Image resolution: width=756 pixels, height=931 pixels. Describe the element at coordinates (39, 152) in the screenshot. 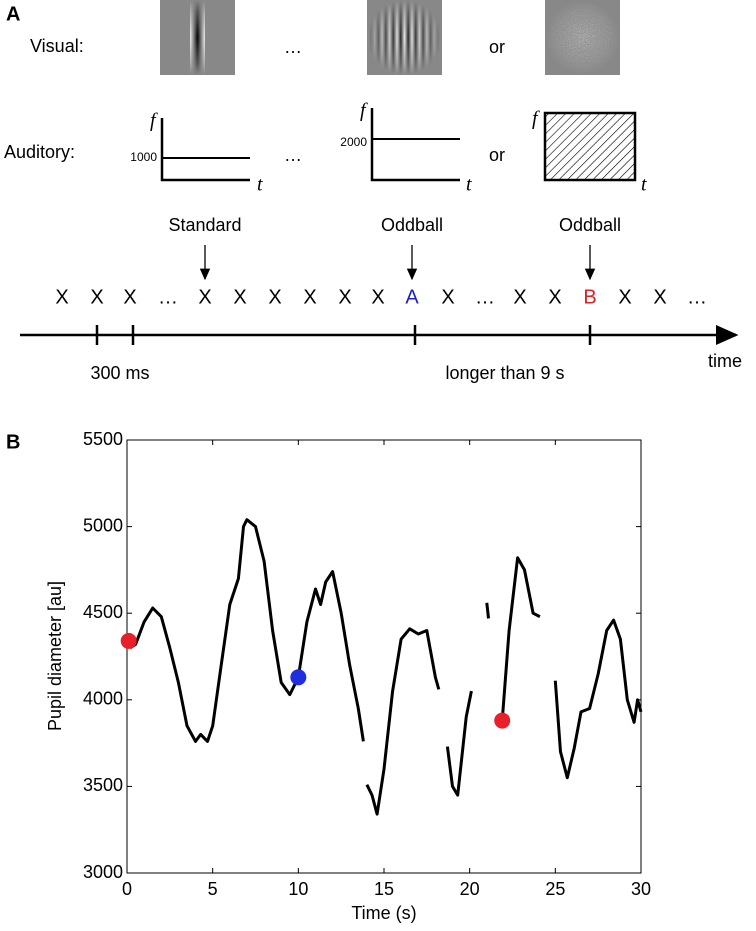

I see `auditory-label: Auditory:` at that location.